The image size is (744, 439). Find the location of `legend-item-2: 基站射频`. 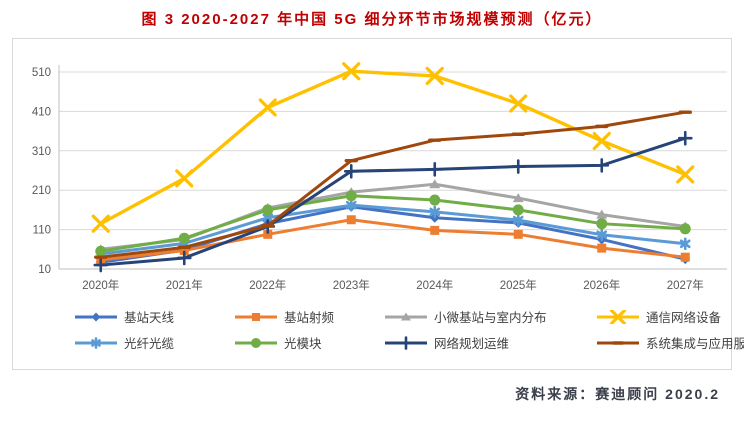

legend-item-2: 基站射频 is located at coordinates (308, 316).